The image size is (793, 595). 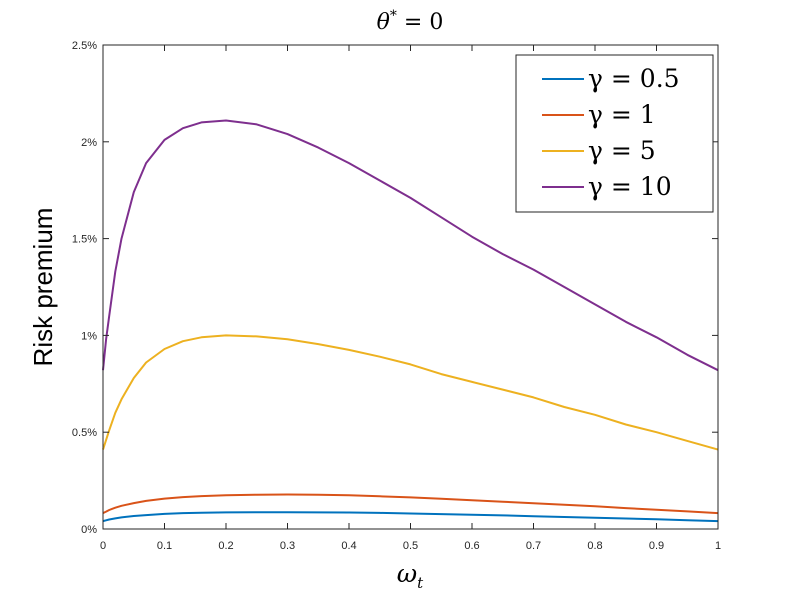 I want to click on x-axis-label: ωt, so click(x=410, y=575).